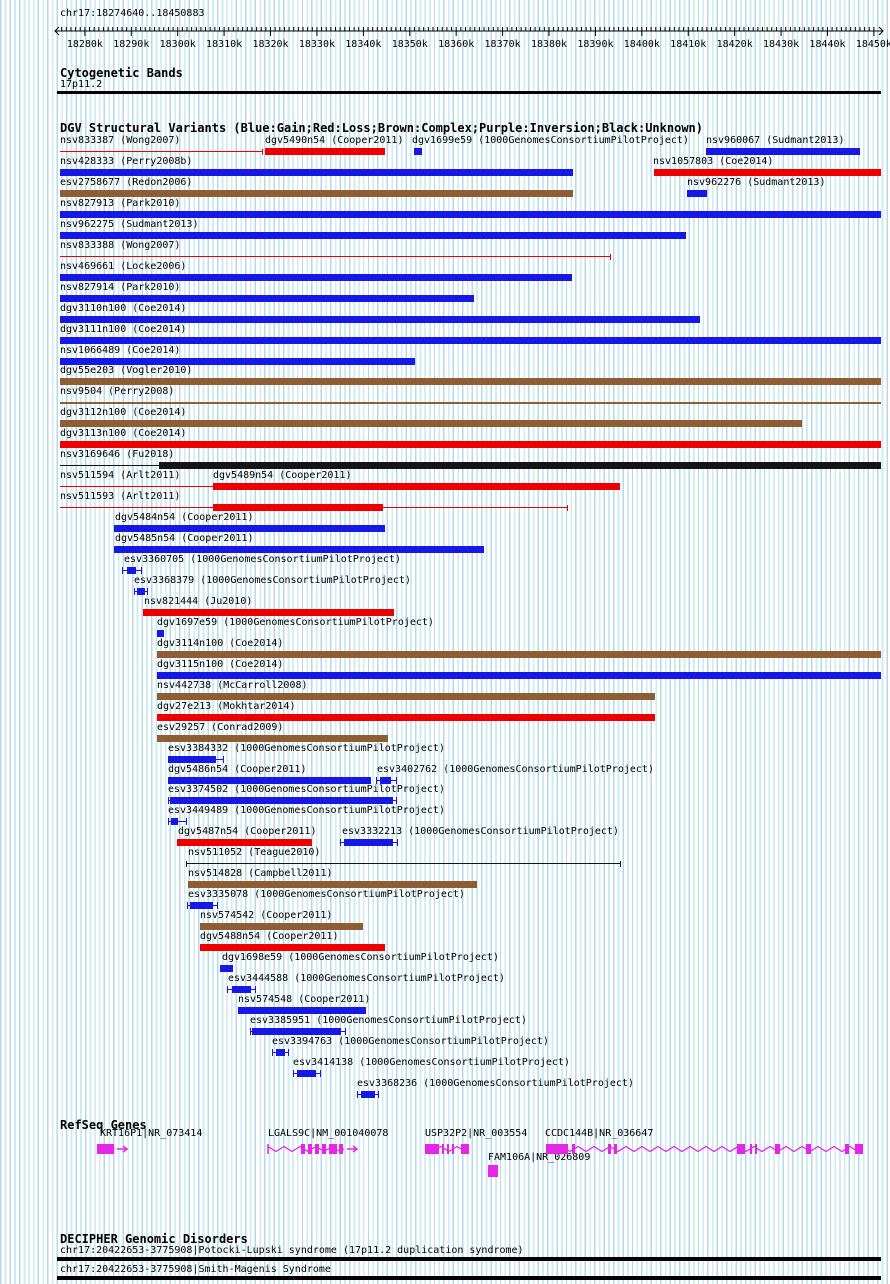 Image resolution: width=890 pixels, height=1284 pixels. What do you see at coordinates (126, 161) in the screenshot?
I see `variant-label: nsv428333 (Perry2008b)` at bounding box center [126, 161].